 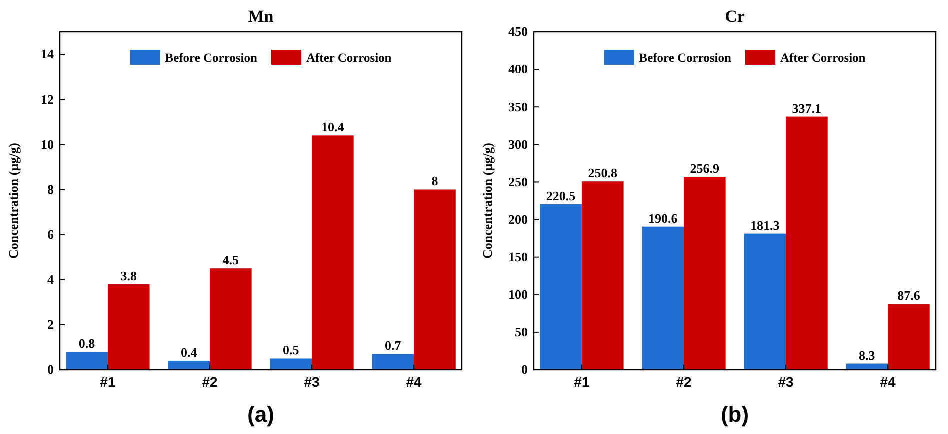 I want to click on data-label: 8, so click(x=435, y=181).